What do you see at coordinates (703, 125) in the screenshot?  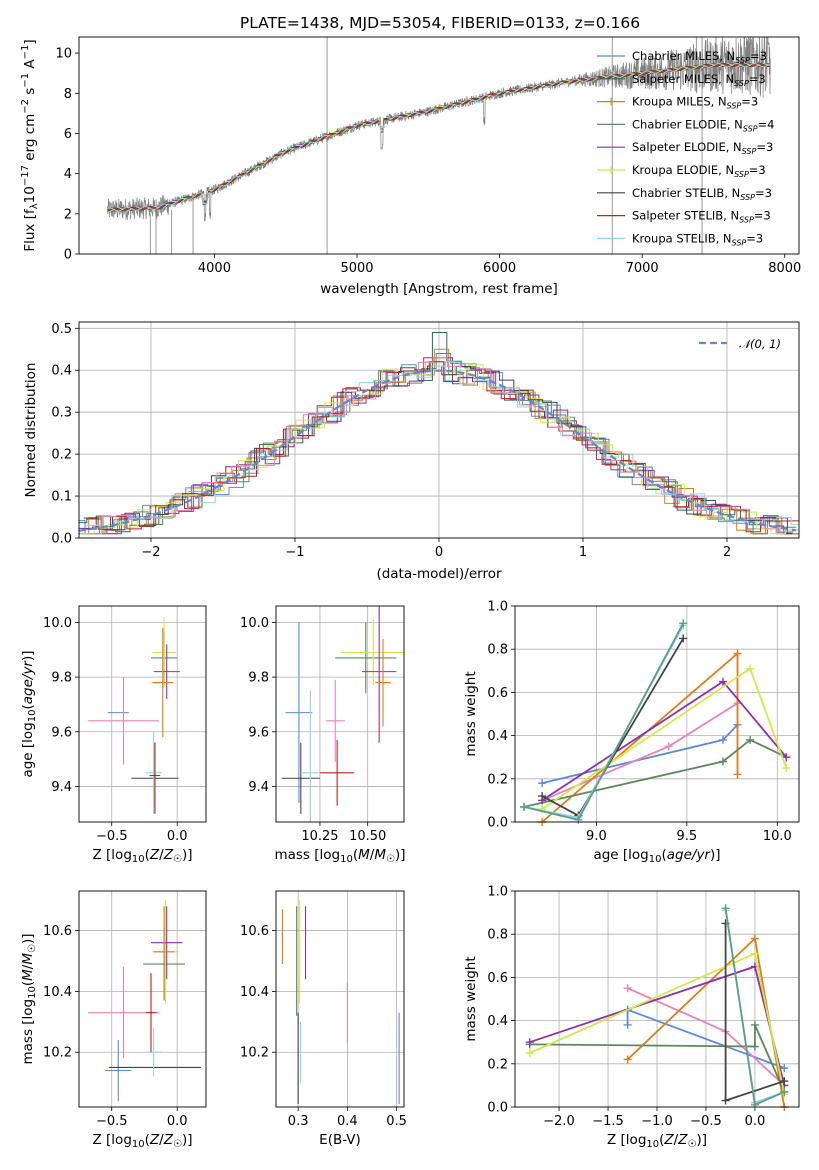 I see `legend-label: Chabrier ELODIE, NSSP=4` at bounding box center [703, 125].